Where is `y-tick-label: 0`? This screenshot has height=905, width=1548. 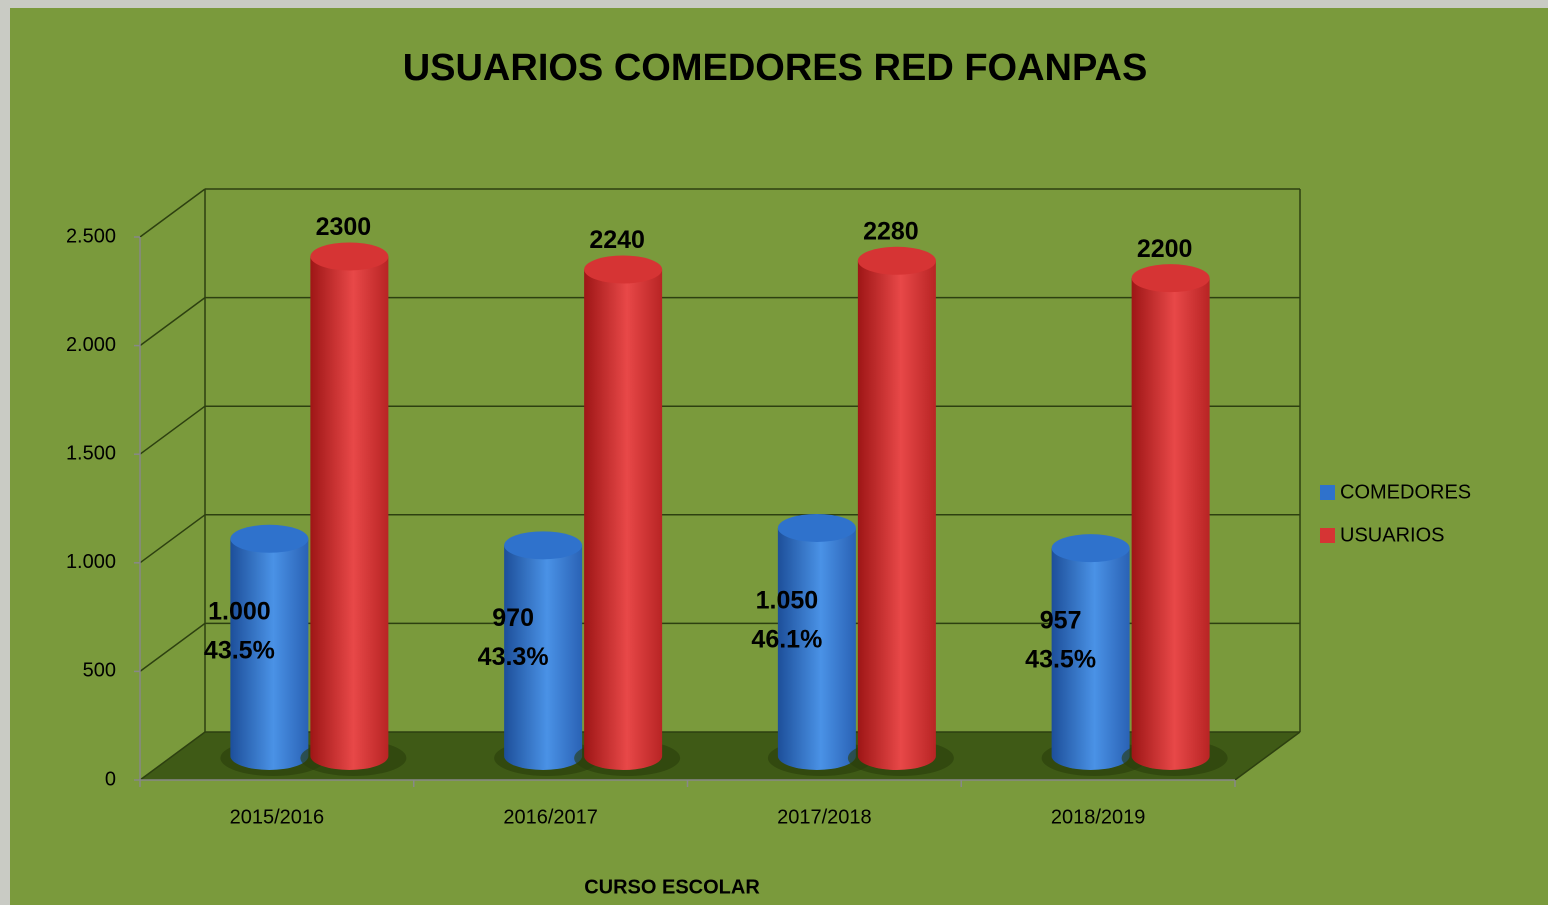 y-tick-label: 0 is located at coordinates (110, 779).